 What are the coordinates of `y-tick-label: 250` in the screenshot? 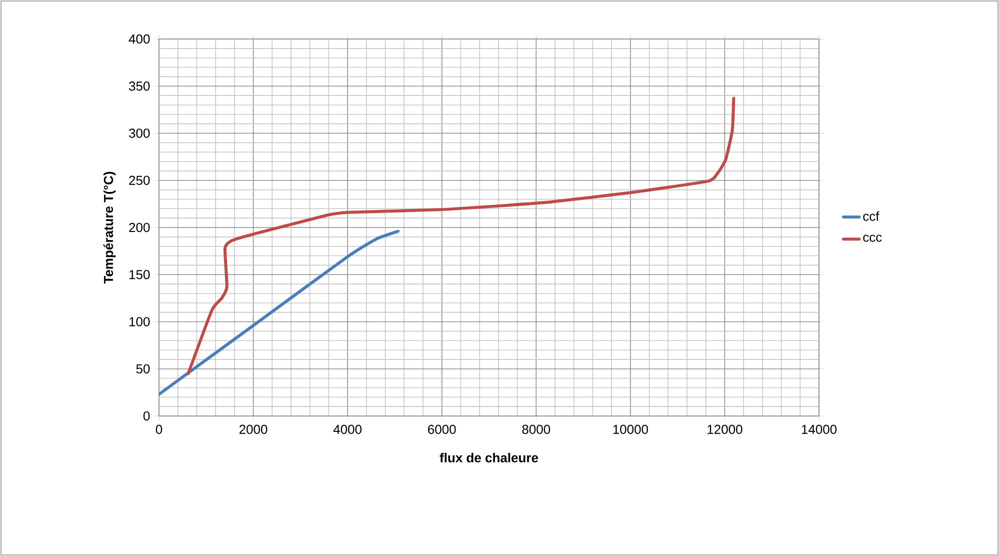 It's located at (139, 180).